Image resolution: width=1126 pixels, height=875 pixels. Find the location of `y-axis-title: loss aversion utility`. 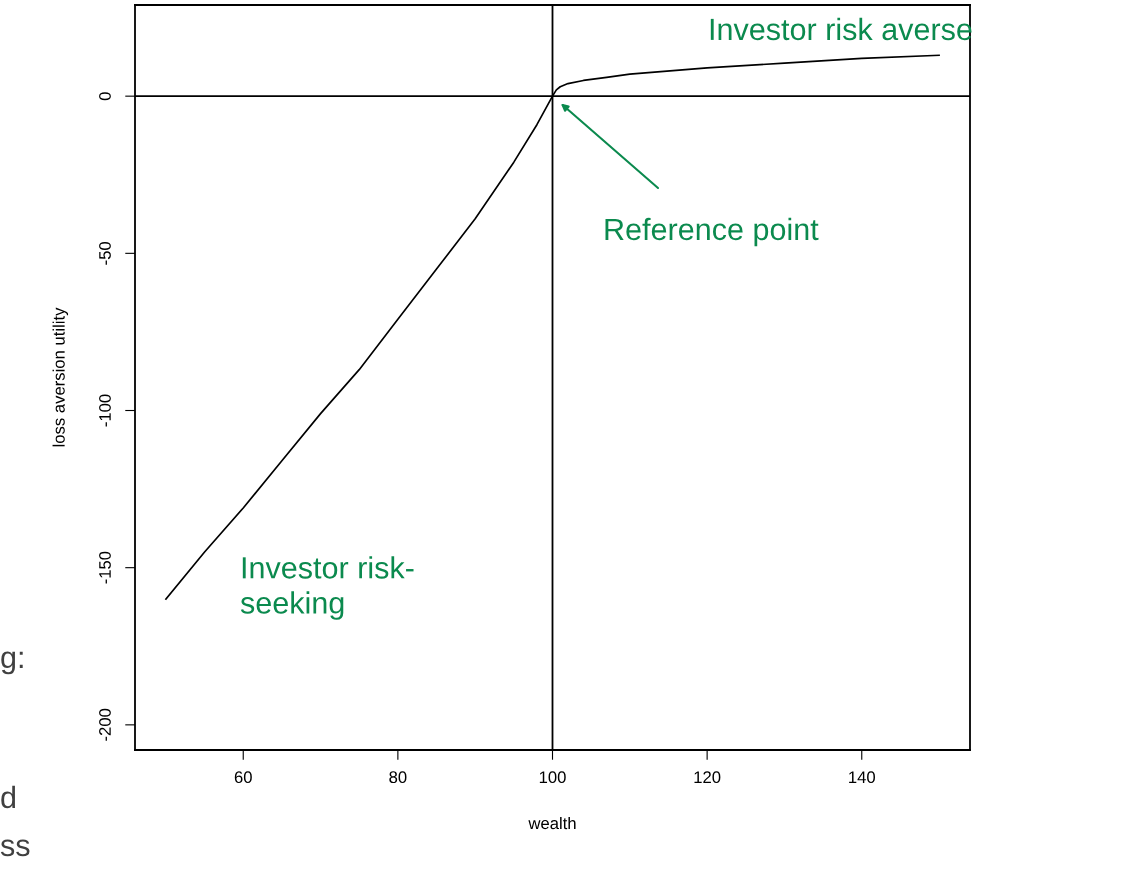

y-axis-title: loss aversion utility is located at coordinates (60, 377).